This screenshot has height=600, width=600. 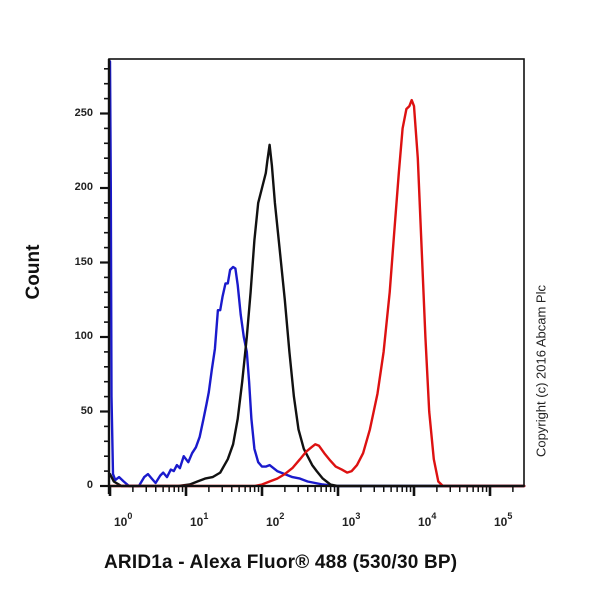 What do you see at coordinates (275, 520) in the screenshot?
I see `x-tick-label: 10²` at bounding box center [275, 520].